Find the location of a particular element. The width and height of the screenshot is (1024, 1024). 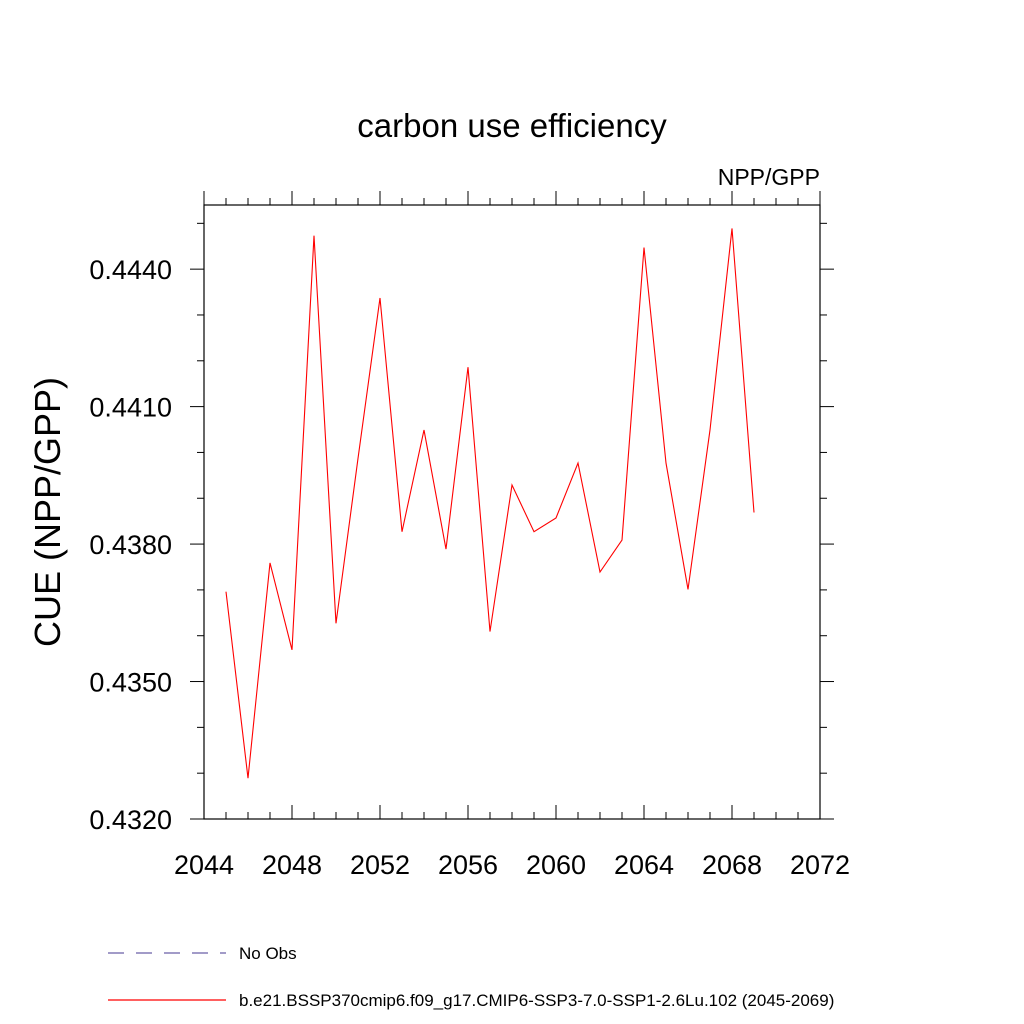

y-tick-label: 0.4410 is located at coordinates (130, 408).